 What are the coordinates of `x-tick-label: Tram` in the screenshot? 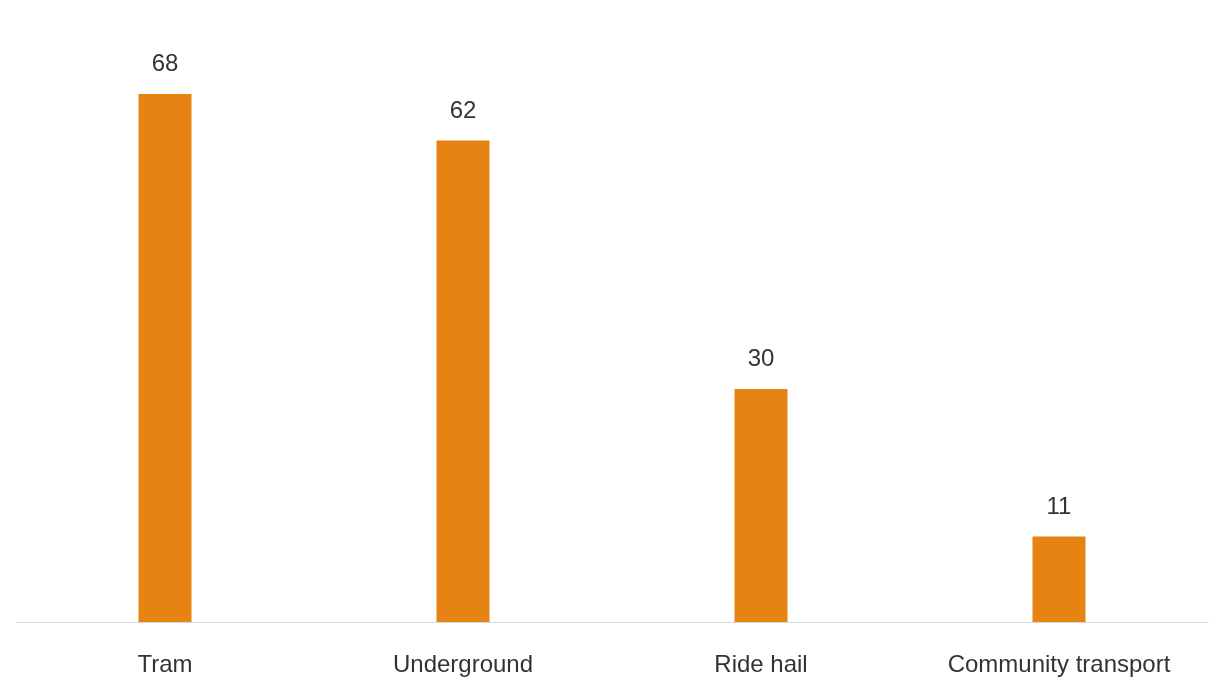 It's located at (165, 663).